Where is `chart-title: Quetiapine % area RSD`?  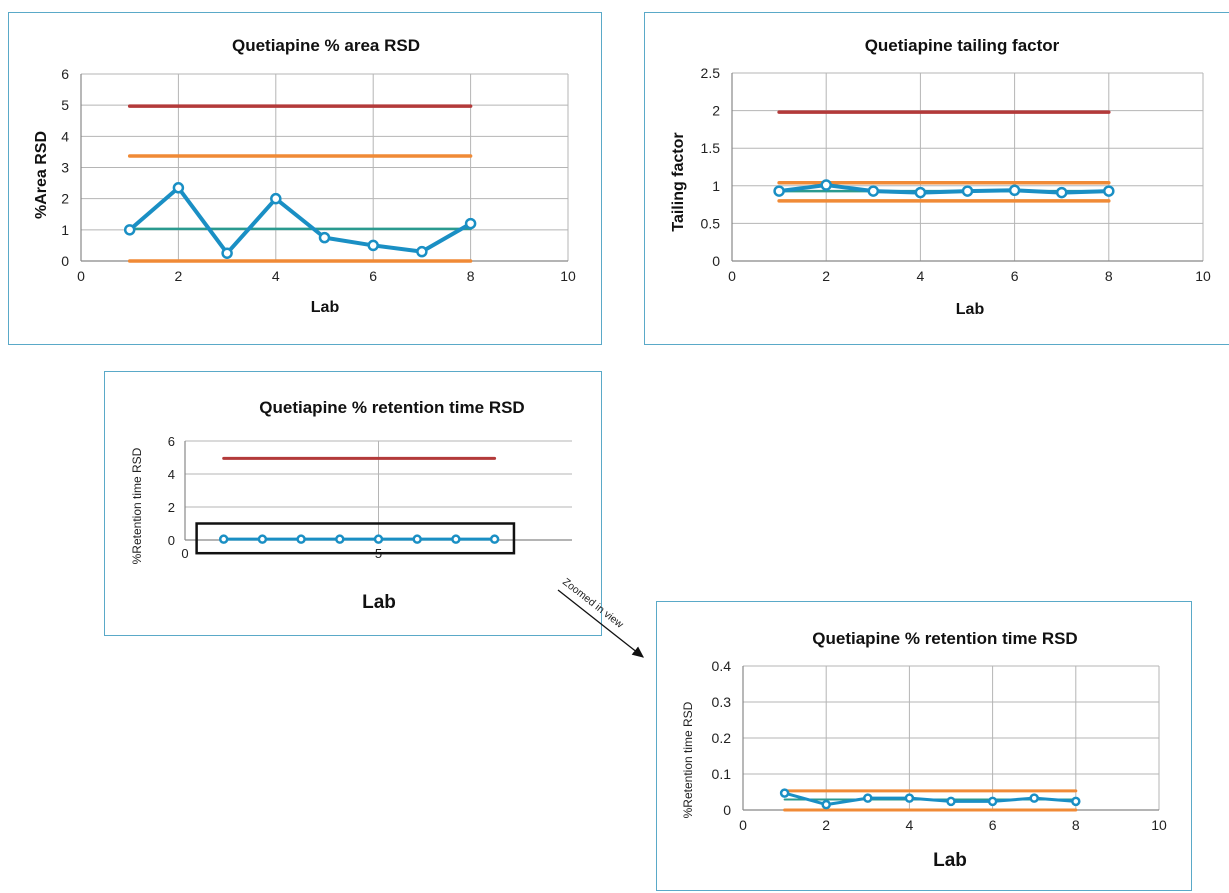 chart-title: Quetiapine % area RSD is located at coordinates (326, 45).